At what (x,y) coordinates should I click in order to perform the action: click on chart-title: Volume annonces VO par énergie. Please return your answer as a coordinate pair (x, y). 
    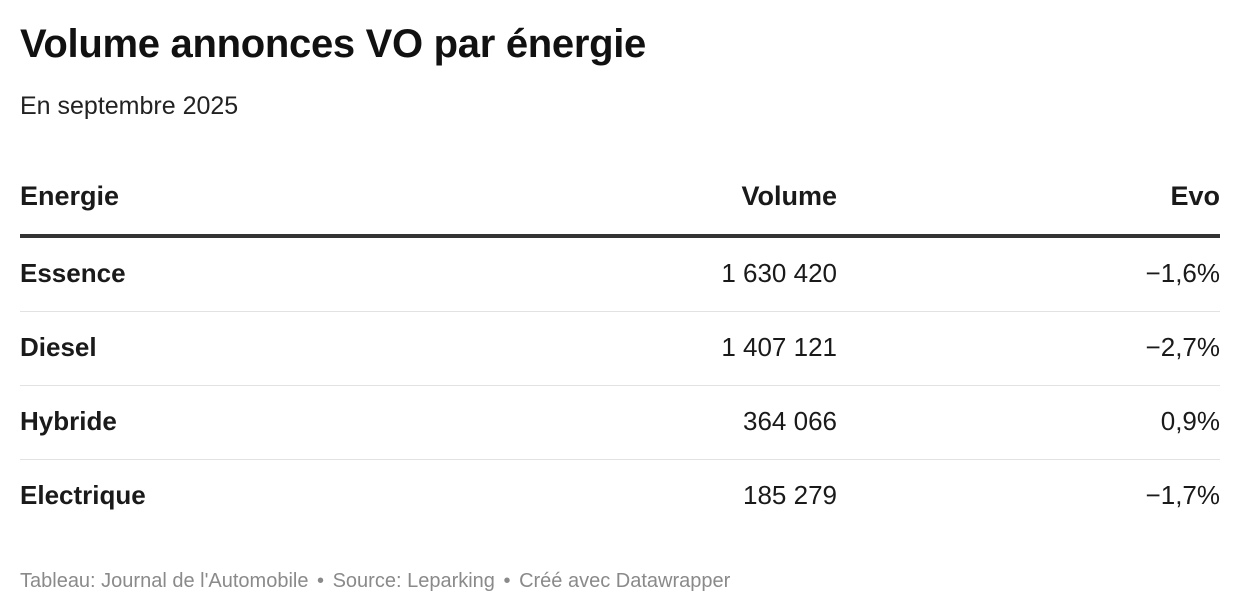
    Looking at the image, I should click on (333, 44).